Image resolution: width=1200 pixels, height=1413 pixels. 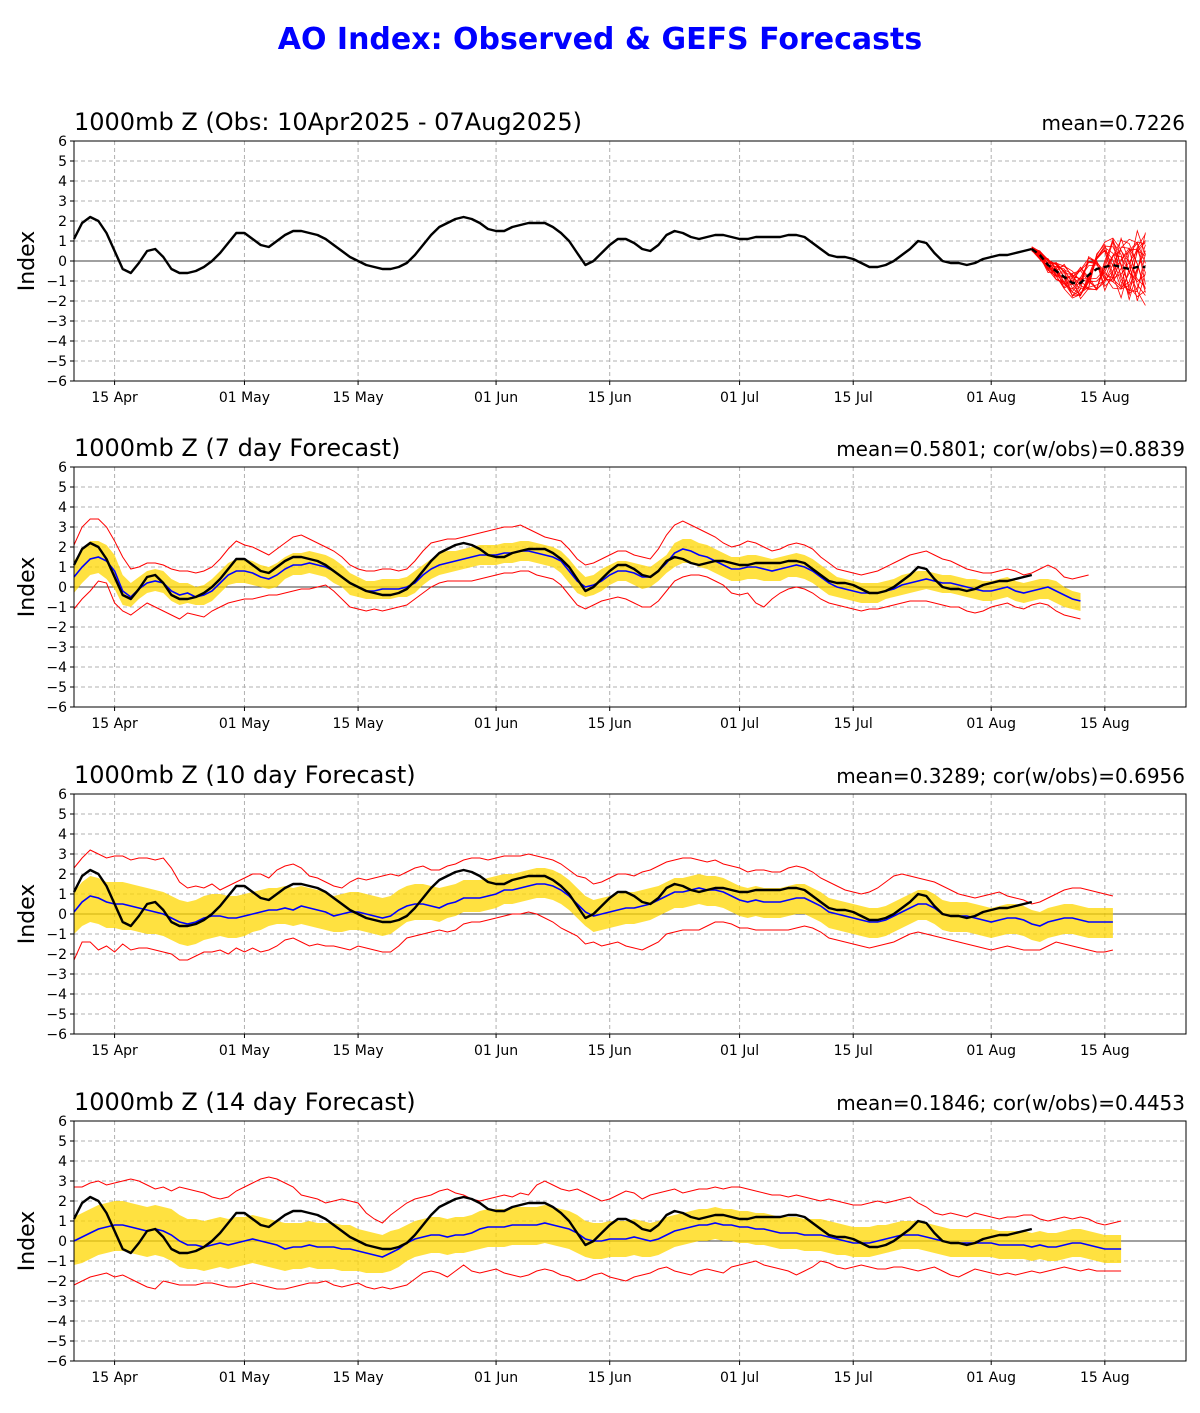 I want to click on panel-stat: mean=0.7226, so click(x=1113, y=123).